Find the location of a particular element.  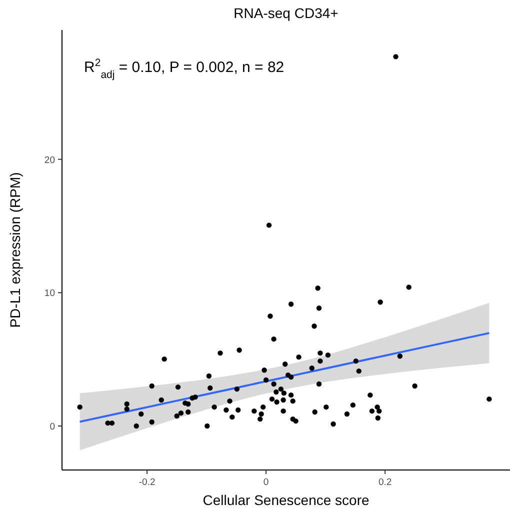

x-tick-label: -0.2 is located at coordinates (147, 482).